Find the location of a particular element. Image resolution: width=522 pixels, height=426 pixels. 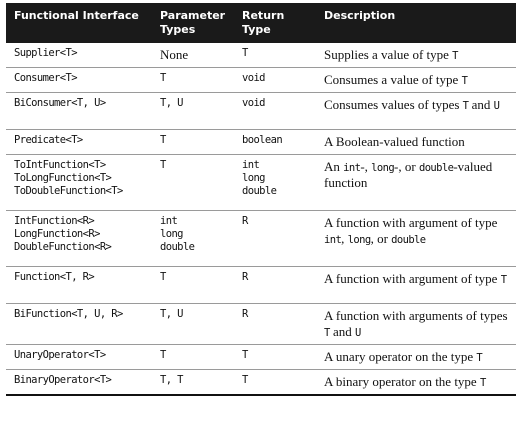

cell-description: Consumes a value of type T is located at coordinates (416, 80).